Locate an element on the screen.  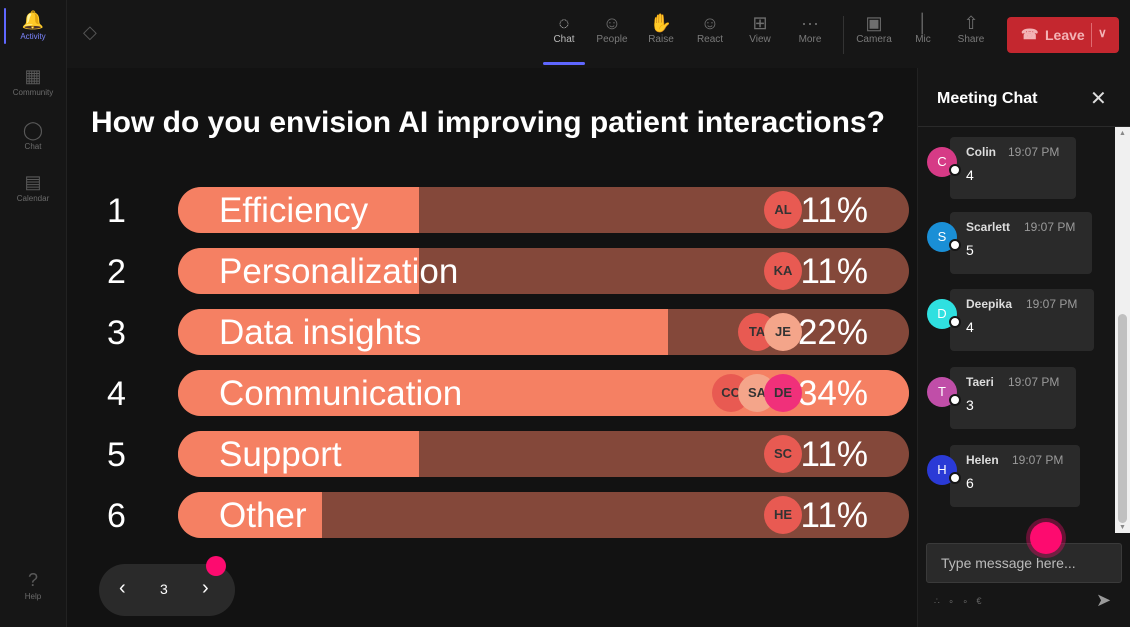
react-button: ☺ React is located at coordinates (710, 28).